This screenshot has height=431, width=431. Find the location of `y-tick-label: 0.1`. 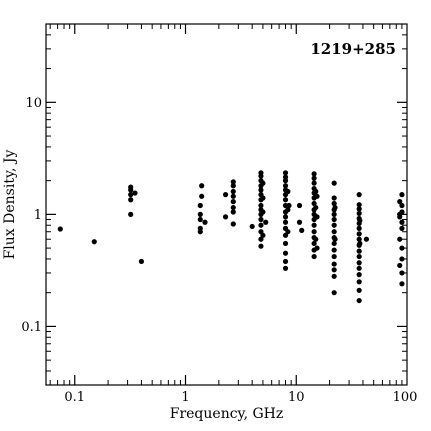

y-tick-label: 0.1 is located at coordinates (31, 327).